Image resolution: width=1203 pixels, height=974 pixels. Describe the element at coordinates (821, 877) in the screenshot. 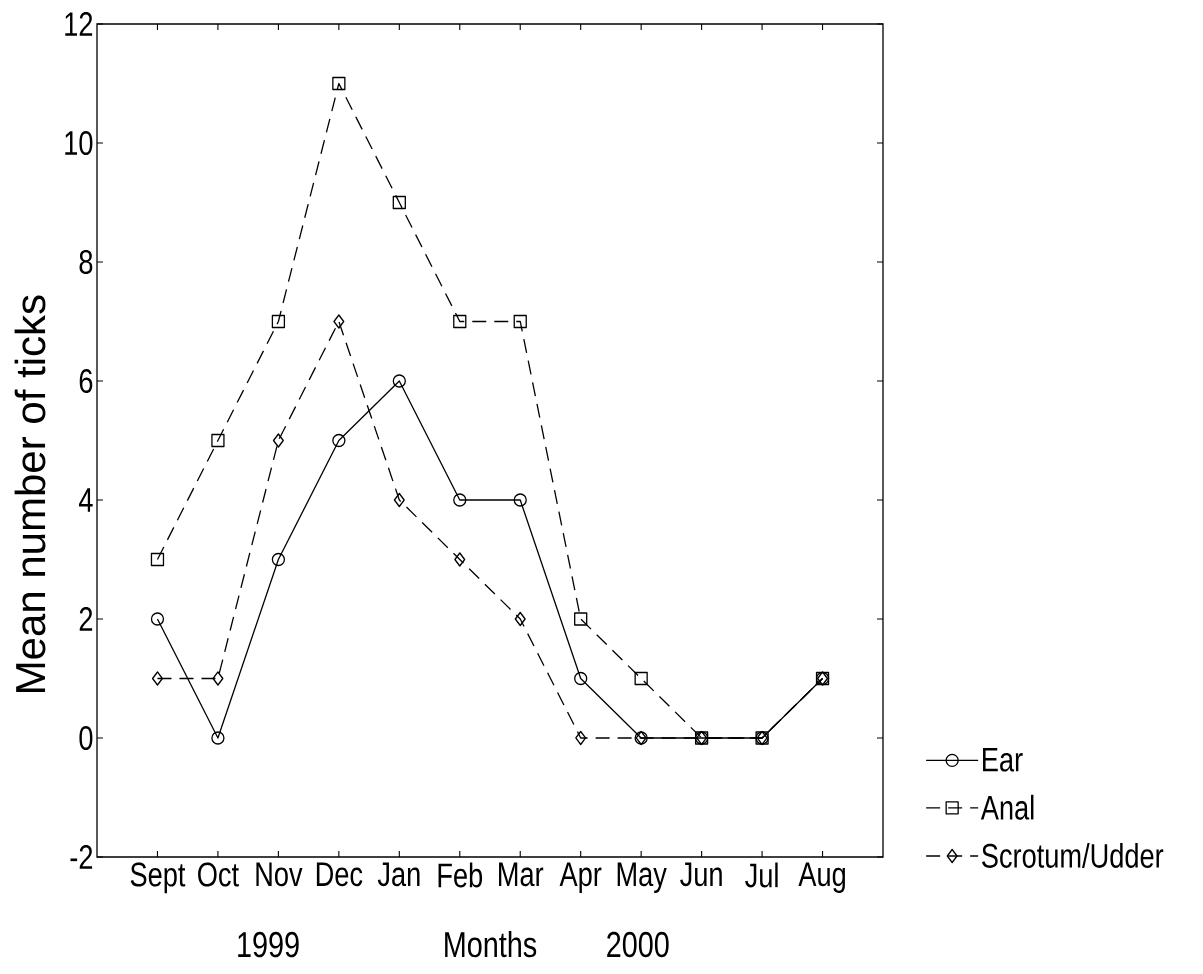

I see `x-tick-label: Aug` at that location.